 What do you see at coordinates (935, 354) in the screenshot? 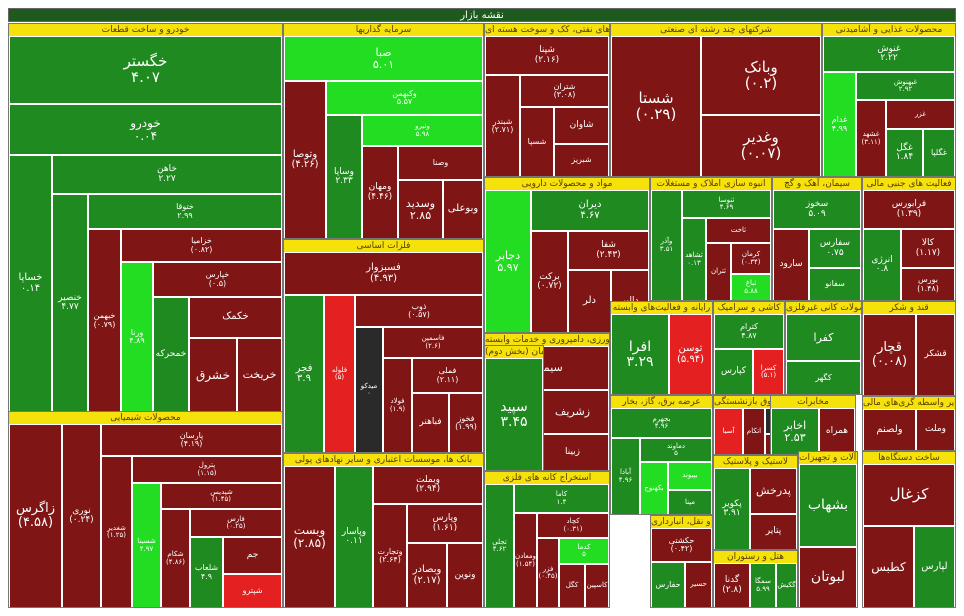
I see `stock-tile: قشکر` at bounding box center [935, 354].